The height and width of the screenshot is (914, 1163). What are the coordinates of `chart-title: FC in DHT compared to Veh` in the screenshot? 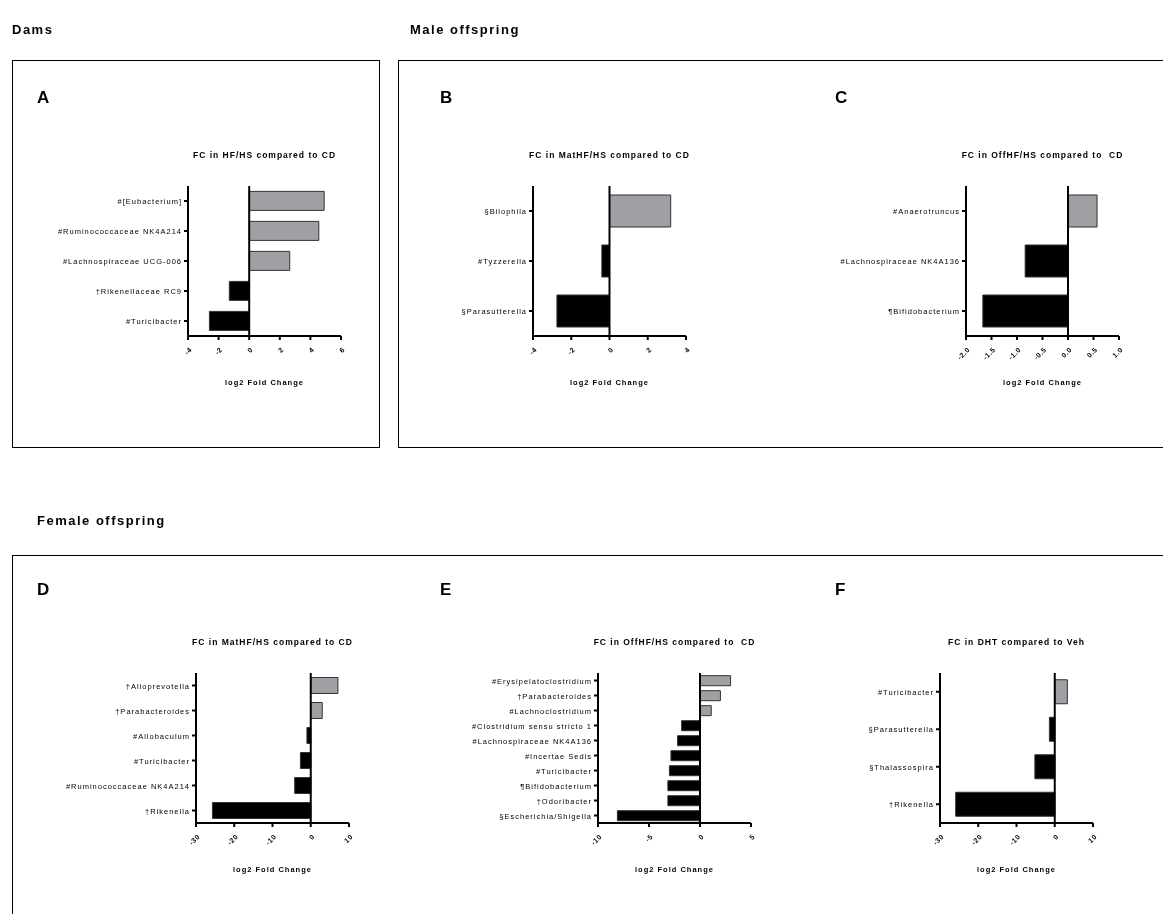 It's located at (1016, 642).